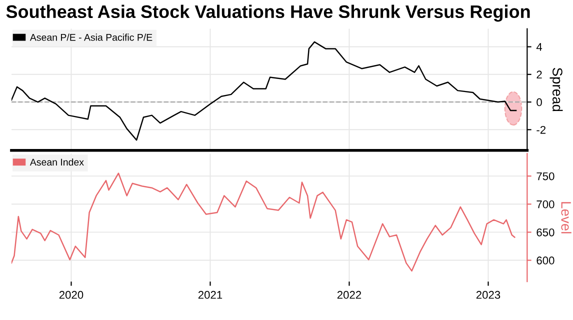  I want to click on y-tick-label: 4, so click(539, 47).